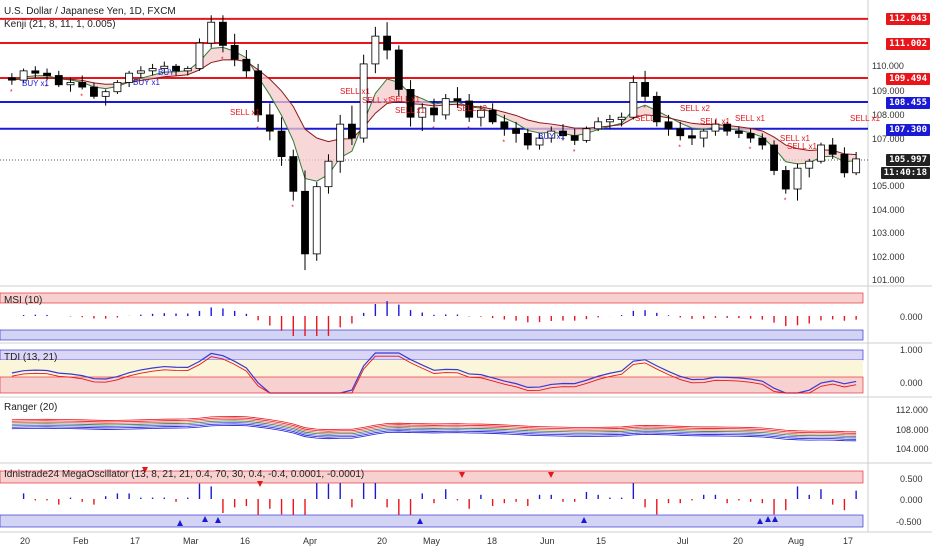  I want to click on msi-bands, so click(432, 316).